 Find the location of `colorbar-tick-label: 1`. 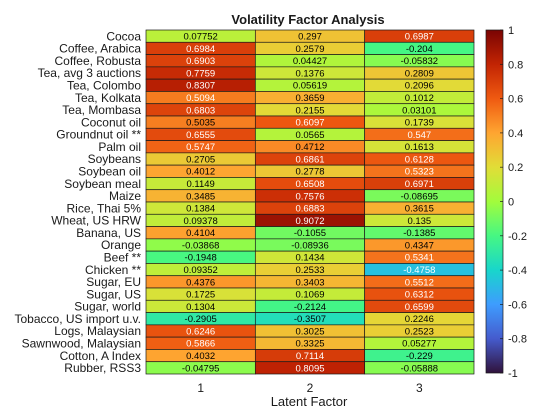

colorbar-tick-label: 1 is located at coordinates (511, 31).